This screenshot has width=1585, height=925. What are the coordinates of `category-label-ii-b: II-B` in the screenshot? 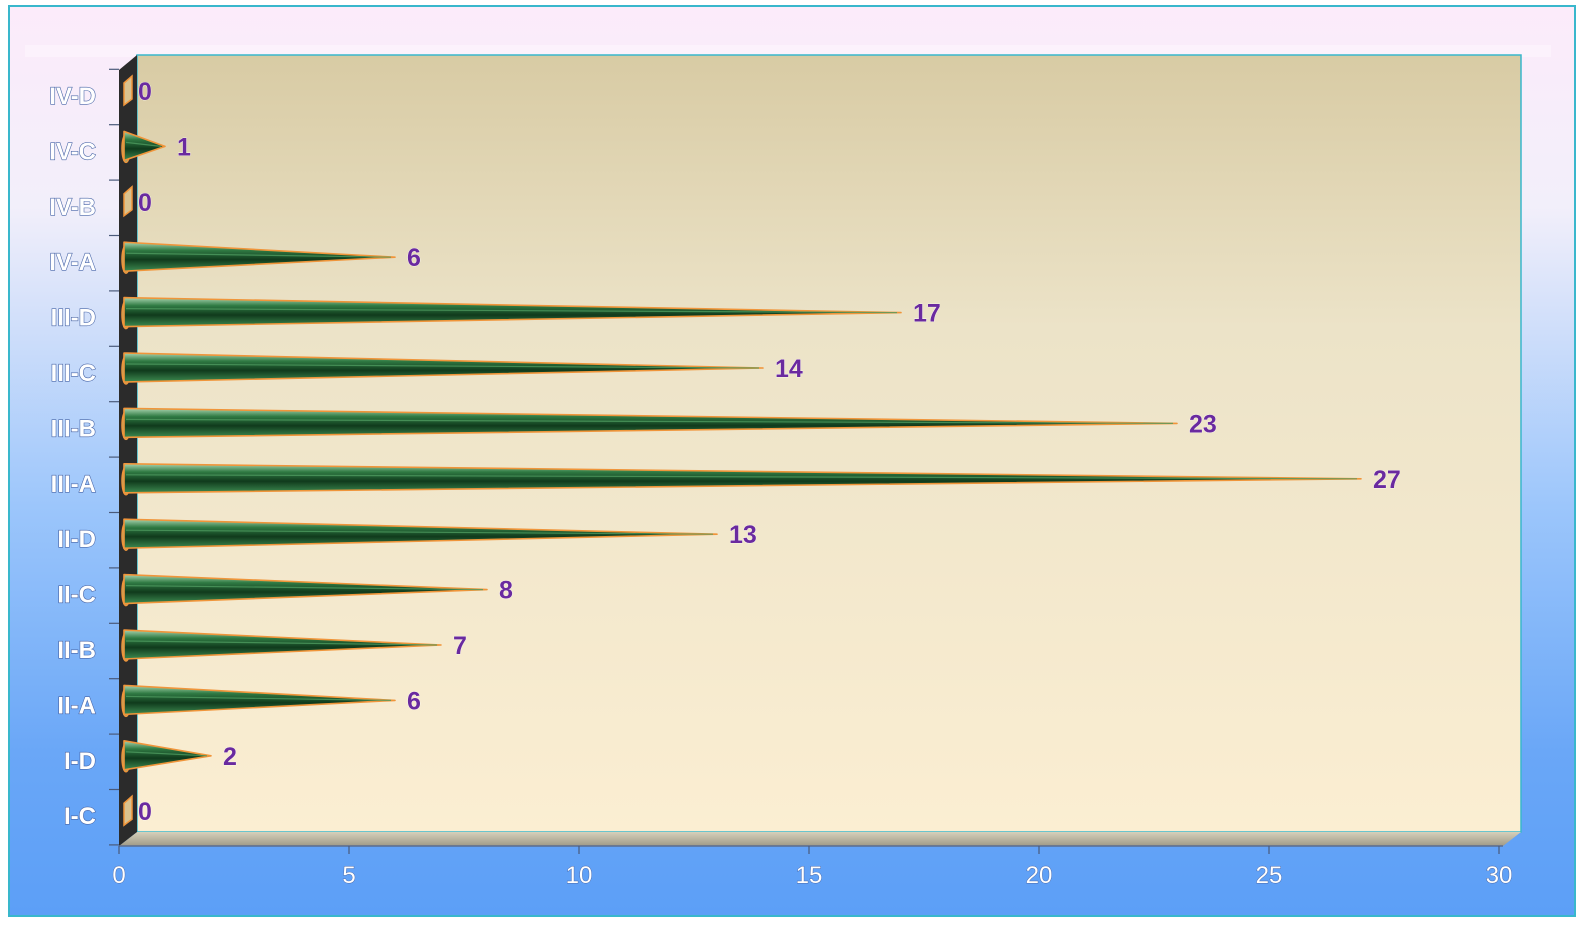 It's located at (76, 650).